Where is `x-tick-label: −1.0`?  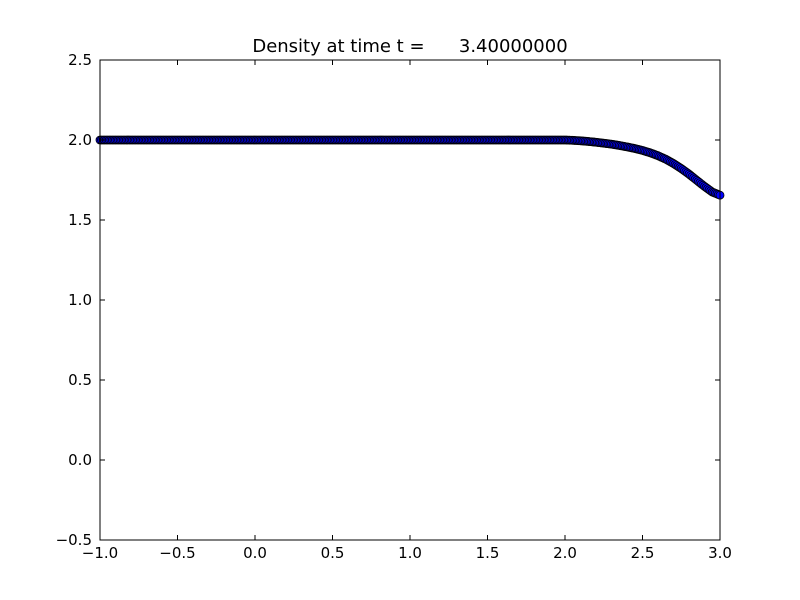 x-tick-label: −1.0 is located at coordinates (100, 553).